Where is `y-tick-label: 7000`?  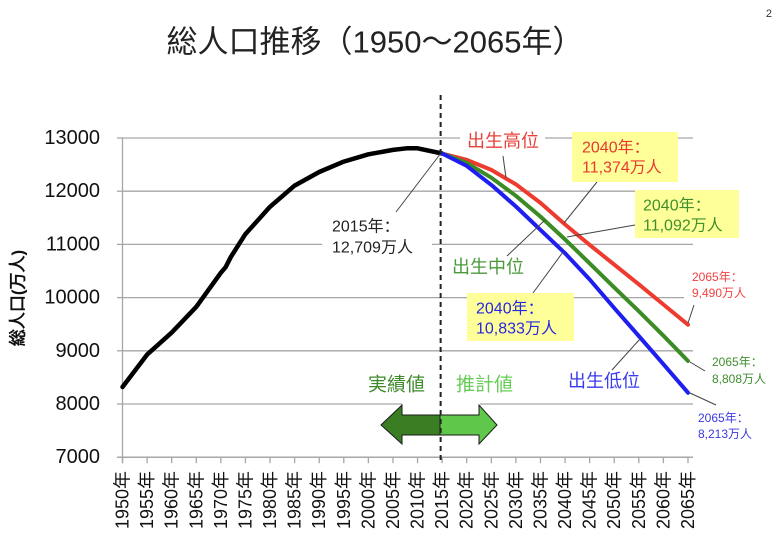
y-tick-label: 7000 is located at coordinates (78, 457).